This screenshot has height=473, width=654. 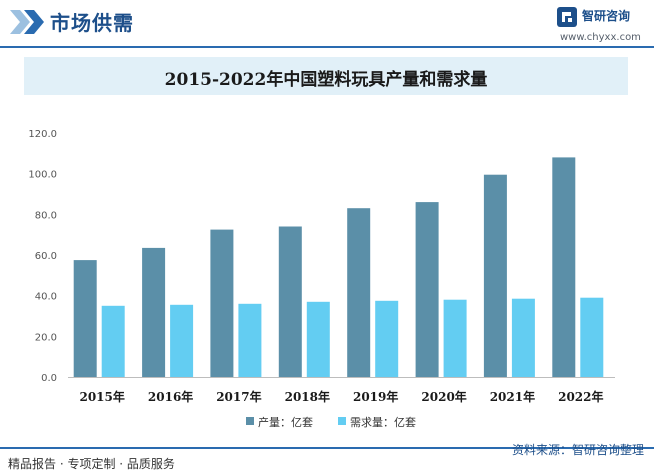 I want to click on y-tick-label: 20.0, so click(x=46, y=337).